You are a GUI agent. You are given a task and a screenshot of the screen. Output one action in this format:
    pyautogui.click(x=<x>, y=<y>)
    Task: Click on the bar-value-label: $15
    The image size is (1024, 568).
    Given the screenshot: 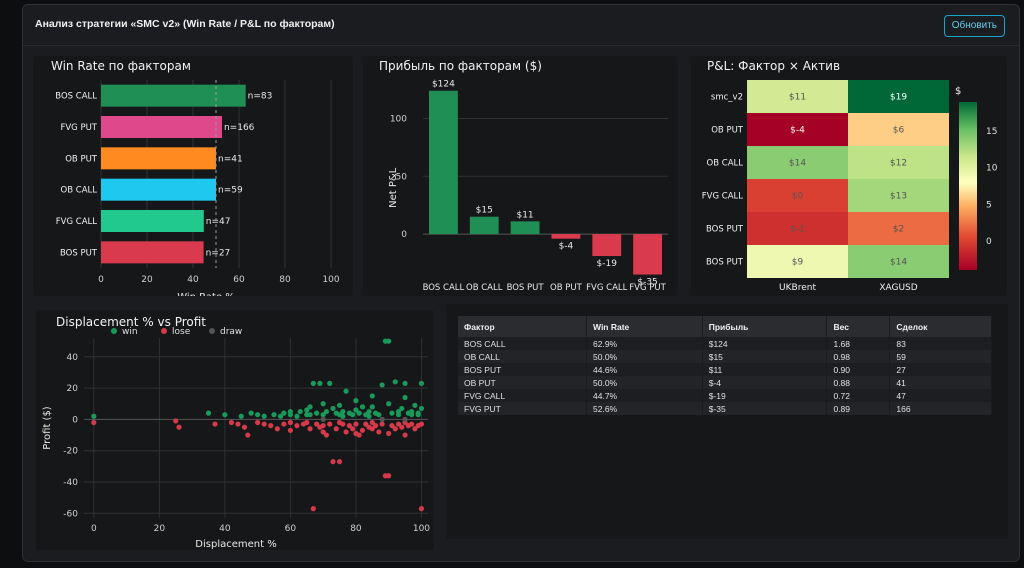 What is the action you would take?
    pyautogui.click(x=484, y=211)
    